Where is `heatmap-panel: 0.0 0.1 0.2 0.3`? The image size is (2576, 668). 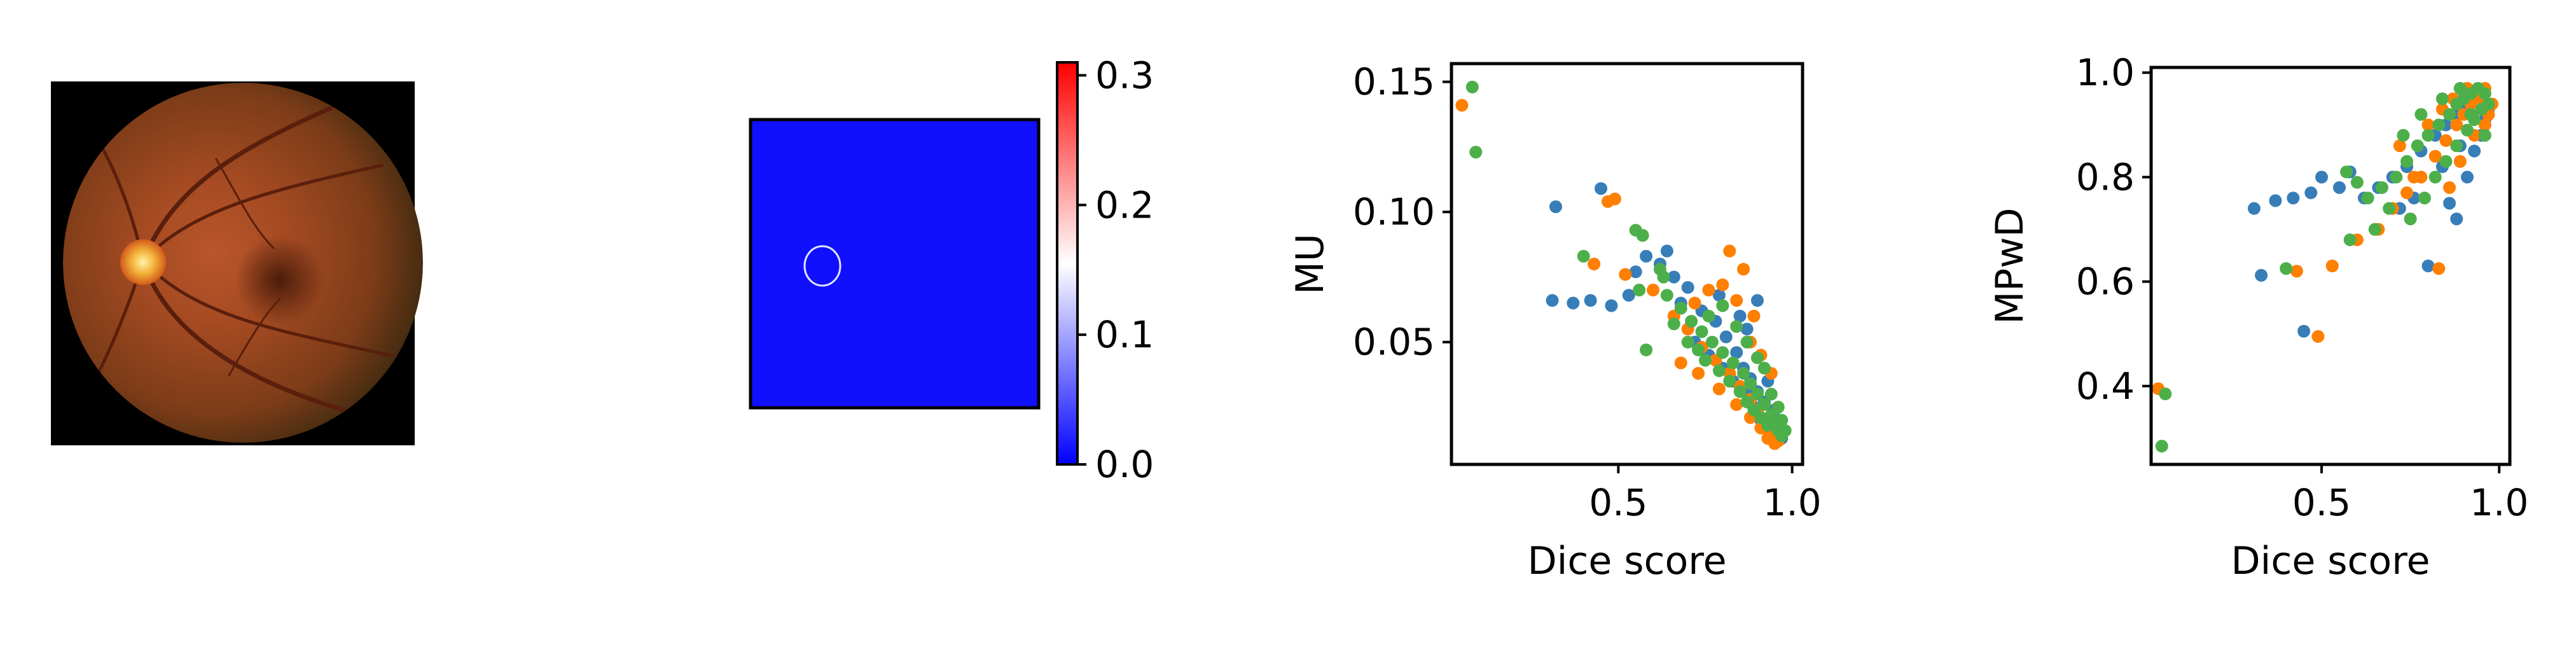
heatmap-panel: 0.0 0.1 0.2 0.3 is located at coordinates (951, 269).